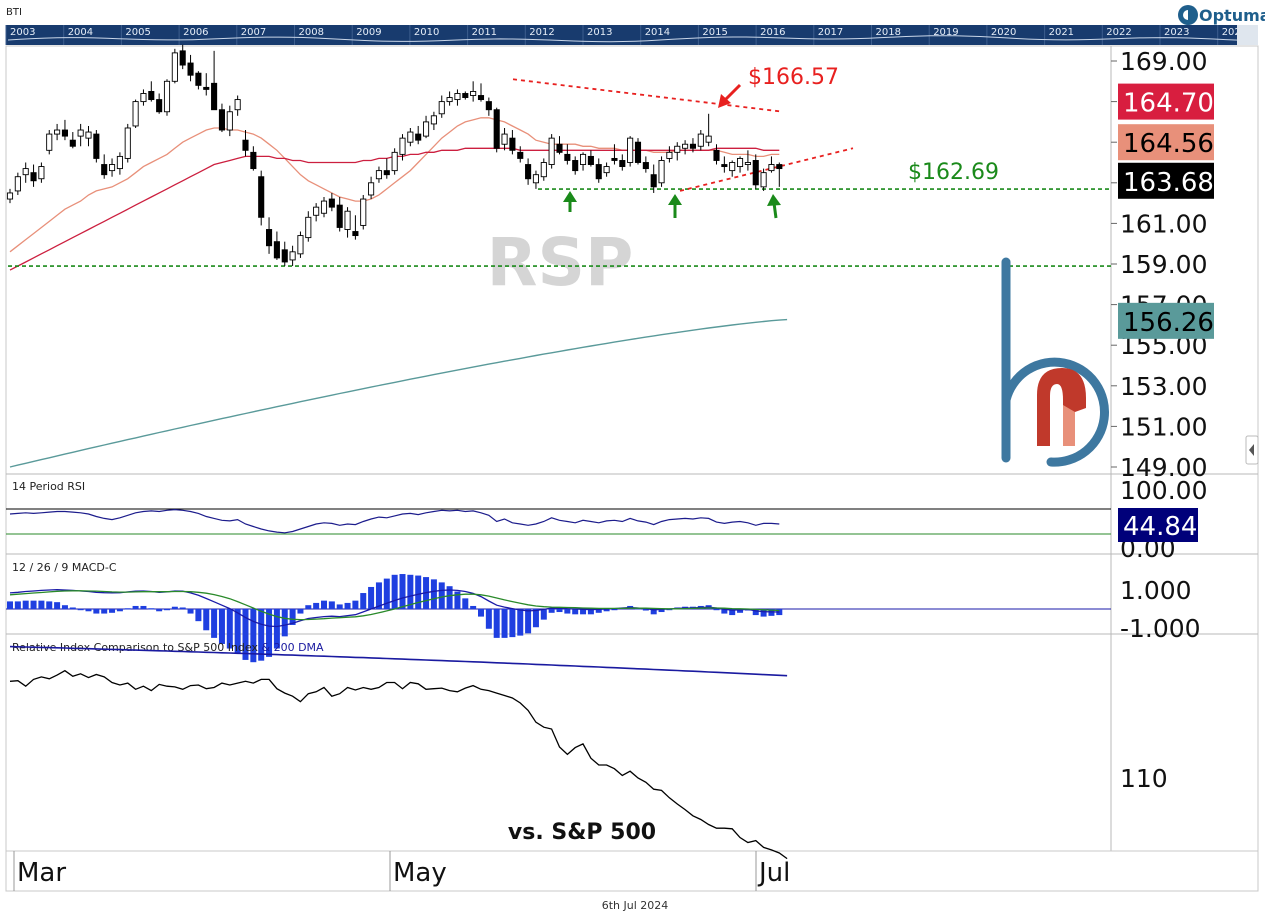 This screenshot has height=924, width=1265. What do you see at coordinates (541, 32) in the screenshot?
I see `timeline-year-label: 2012` at bounding box center [541, 32].